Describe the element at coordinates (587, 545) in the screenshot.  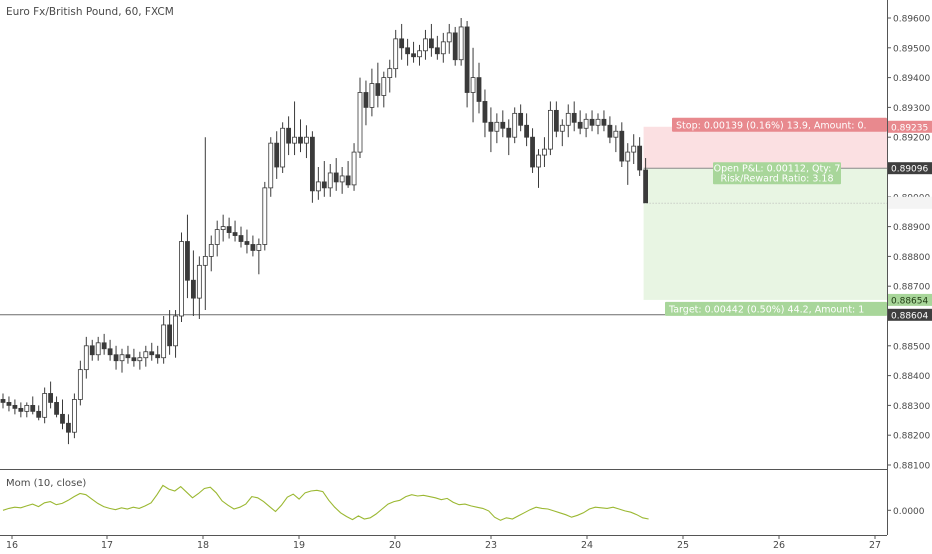
I see `time-tick-label: 24` at that location.